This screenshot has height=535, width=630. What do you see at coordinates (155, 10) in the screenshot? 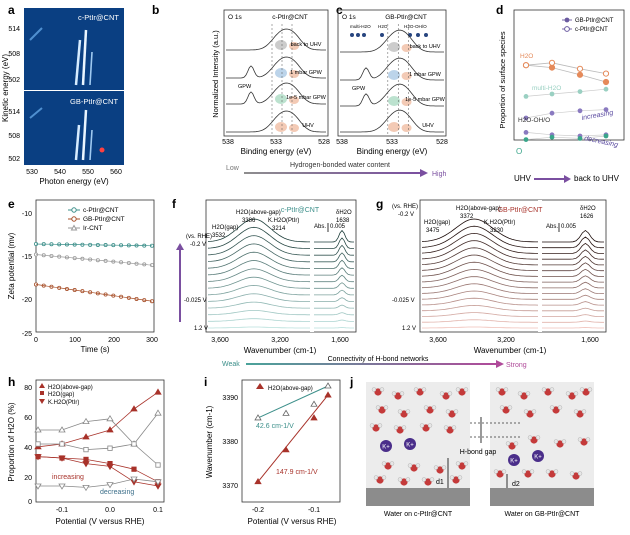
I see `panel-letter-b: b` at bounding box center [155, 10].